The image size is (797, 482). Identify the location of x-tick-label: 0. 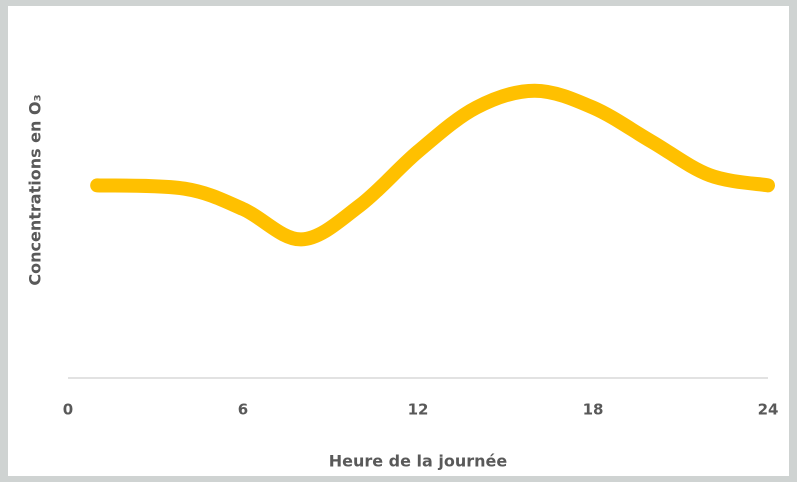
(68, 410).